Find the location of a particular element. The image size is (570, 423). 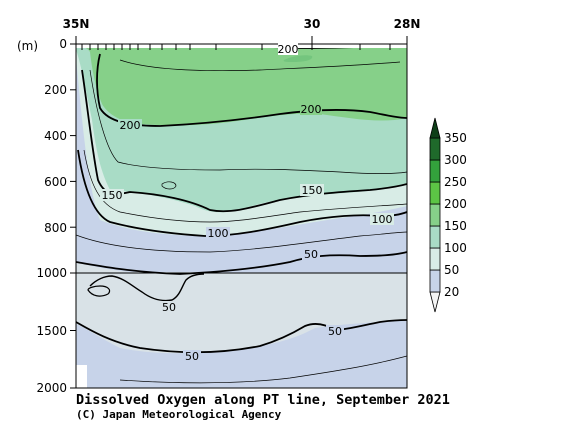

station-ticks is located at coordinates (236, 47).